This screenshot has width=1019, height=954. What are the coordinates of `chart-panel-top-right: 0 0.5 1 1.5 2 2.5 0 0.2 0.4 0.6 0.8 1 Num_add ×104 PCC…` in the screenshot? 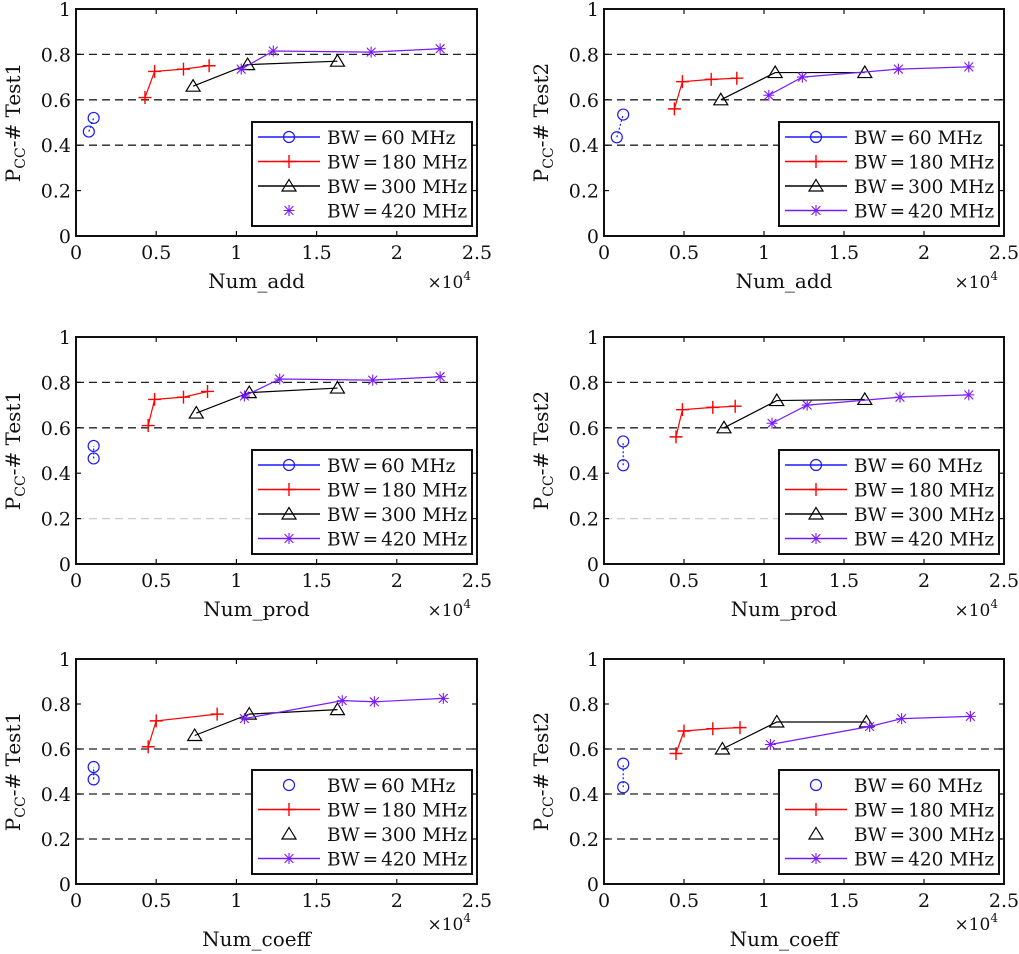 It's located at (774, 146).